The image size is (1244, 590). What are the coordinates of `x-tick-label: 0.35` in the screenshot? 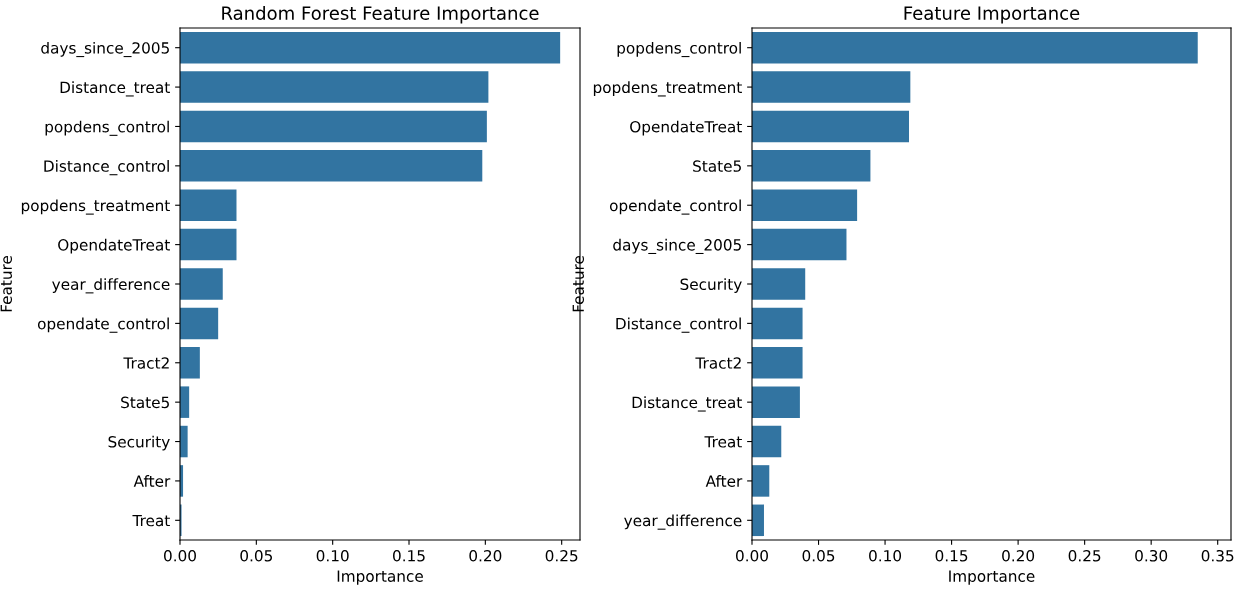 It's located at (1217, 555).